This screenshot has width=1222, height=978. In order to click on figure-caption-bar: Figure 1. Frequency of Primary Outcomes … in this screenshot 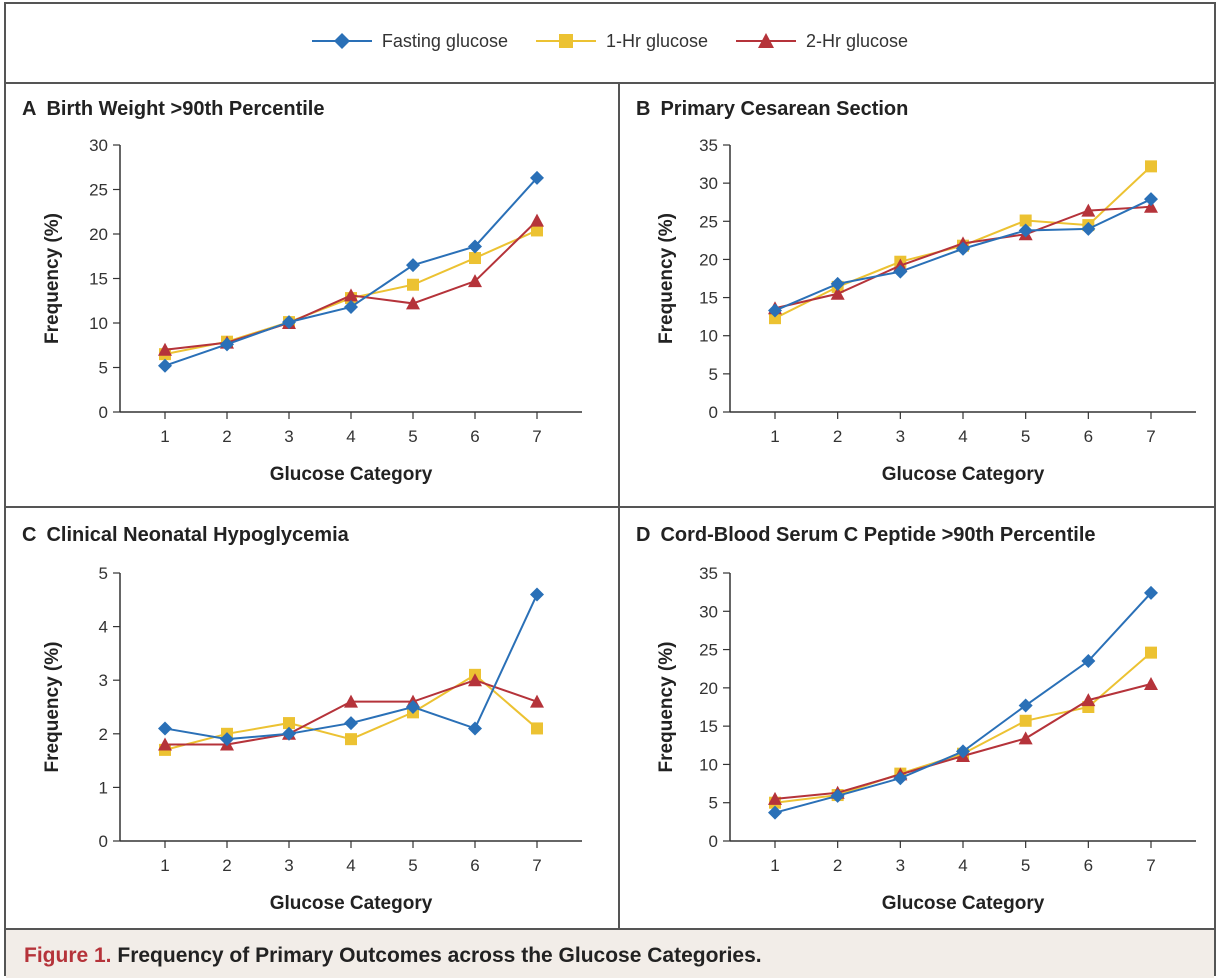, I will do `click(610, 953)`.